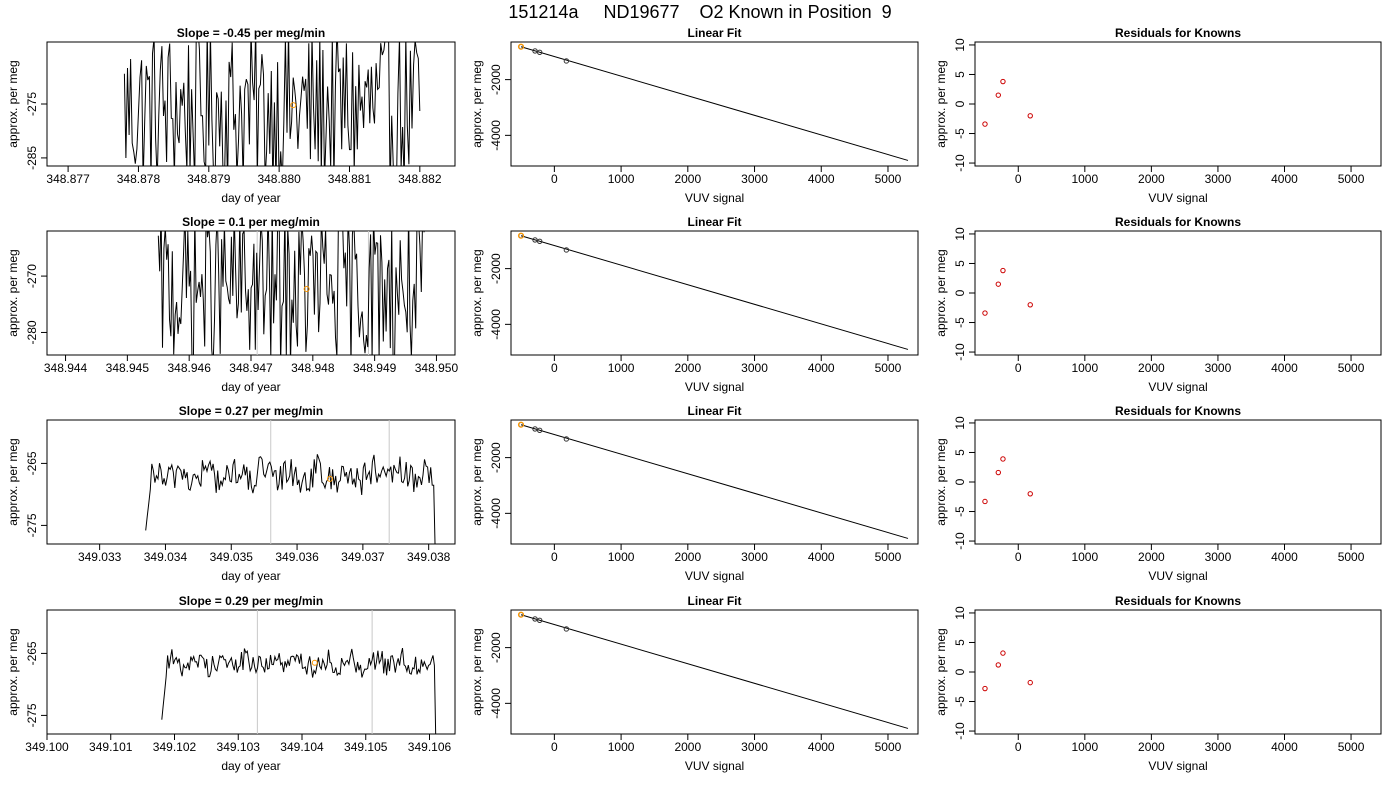 The image size is (1400, 800). I want to click on y-tick-label: -10, so click(960, 163).